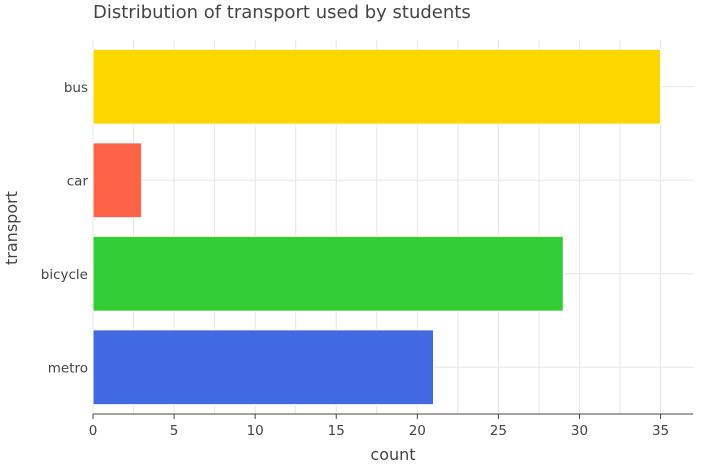 This screenshot has width=705, height=470. I want to click on x-tick-label: 30, so click(579, 431).